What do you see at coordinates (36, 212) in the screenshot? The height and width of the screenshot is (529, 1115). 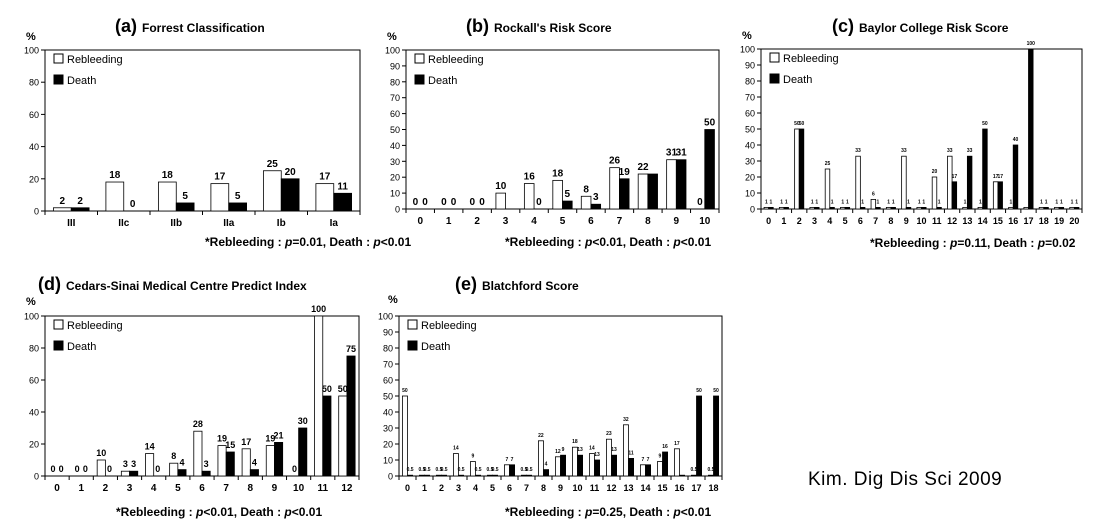 I see `y-tick-label: 0` at bounding box center [36, 212].